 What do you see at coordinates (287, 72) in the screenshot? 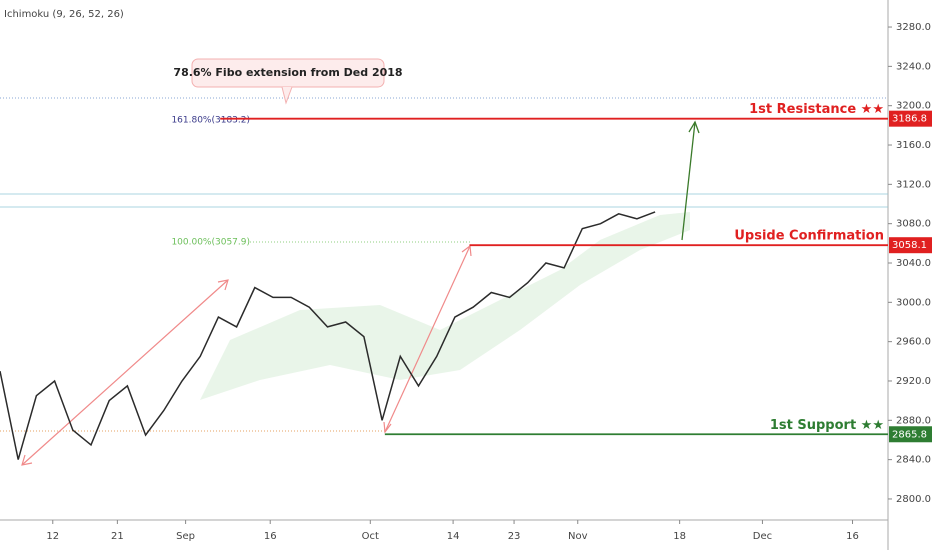
I see `callout-text: 78.6% Fibo extension from Ded 2018` at bounding box center [287, 72].